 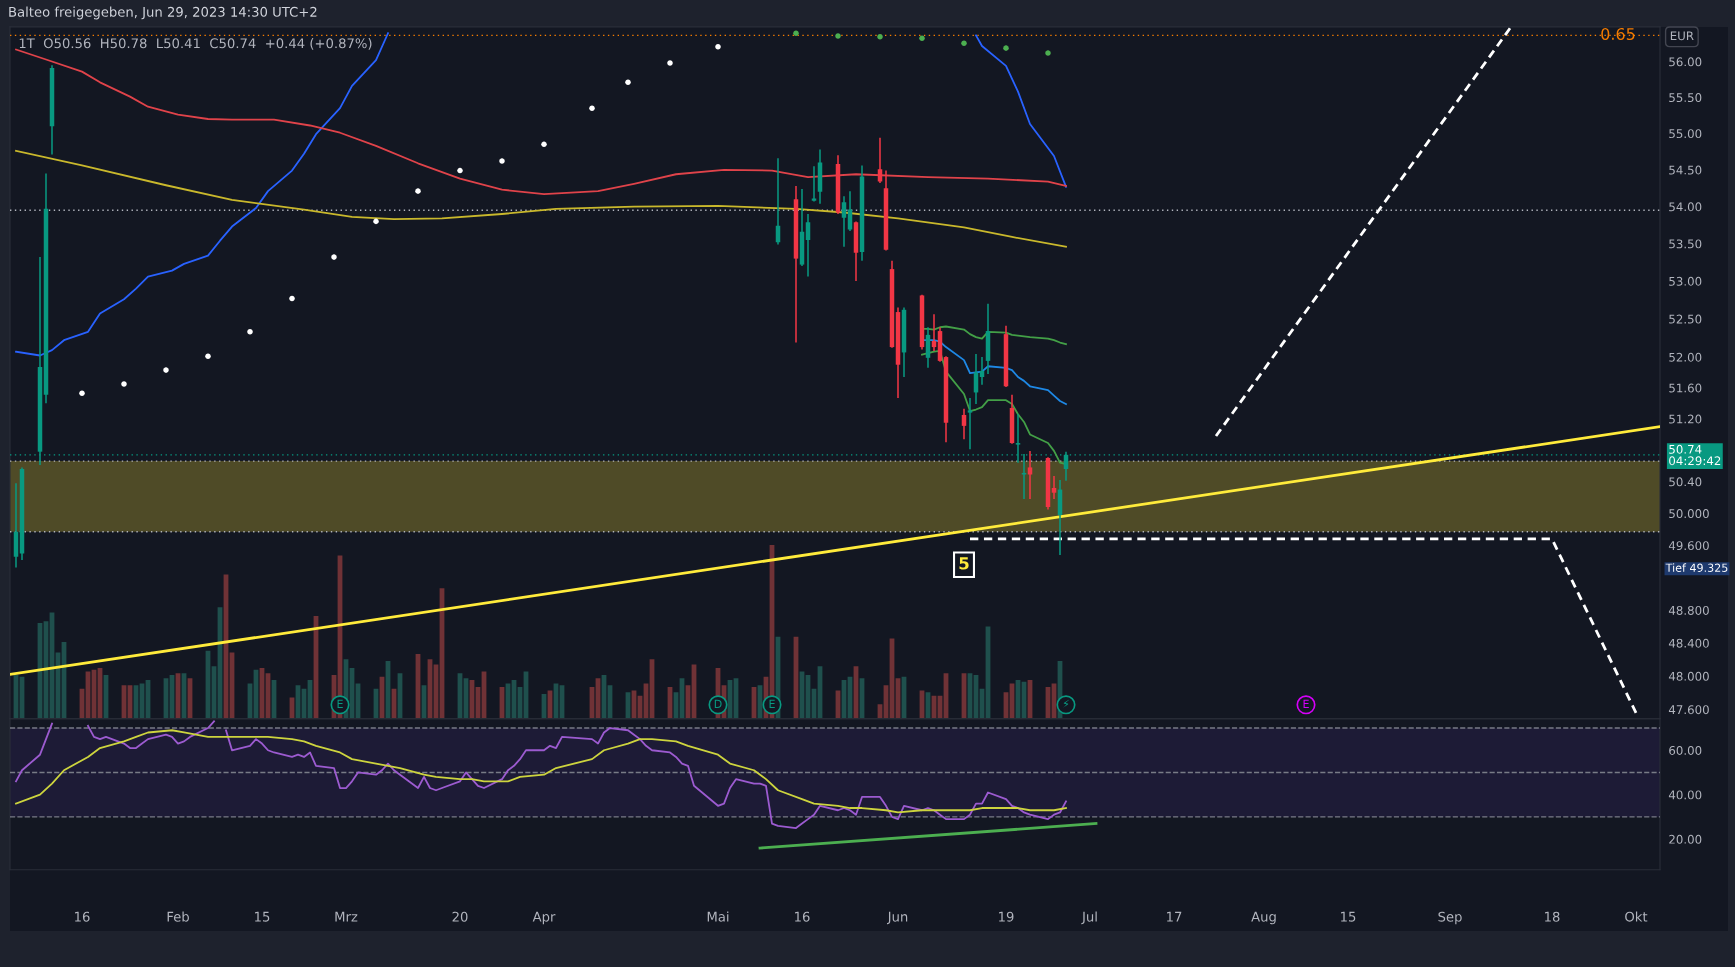 What do you see at coordinates (1685, 319) in the screenshot?
I see `y-tick-label: 52.50` at bounding box center [1685, 319].